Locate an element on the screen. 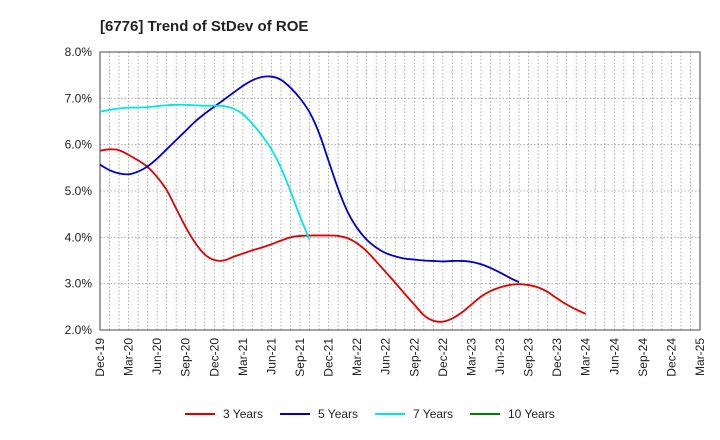 The width and height of the screenshot is (720, 440). x-tick-label: Dec-19 is located at coordinates (100, 357).